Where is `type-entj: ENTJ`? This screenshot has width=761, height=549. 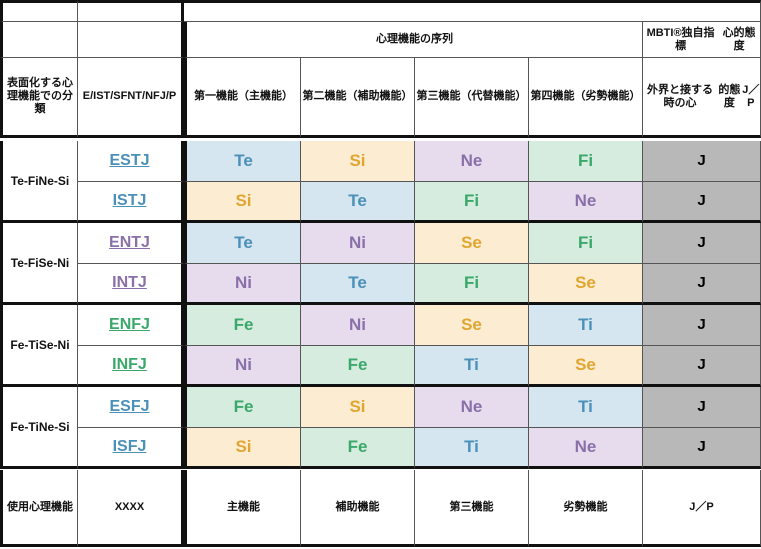
type-entj: ENTJ is located at coordinates (131, 243).